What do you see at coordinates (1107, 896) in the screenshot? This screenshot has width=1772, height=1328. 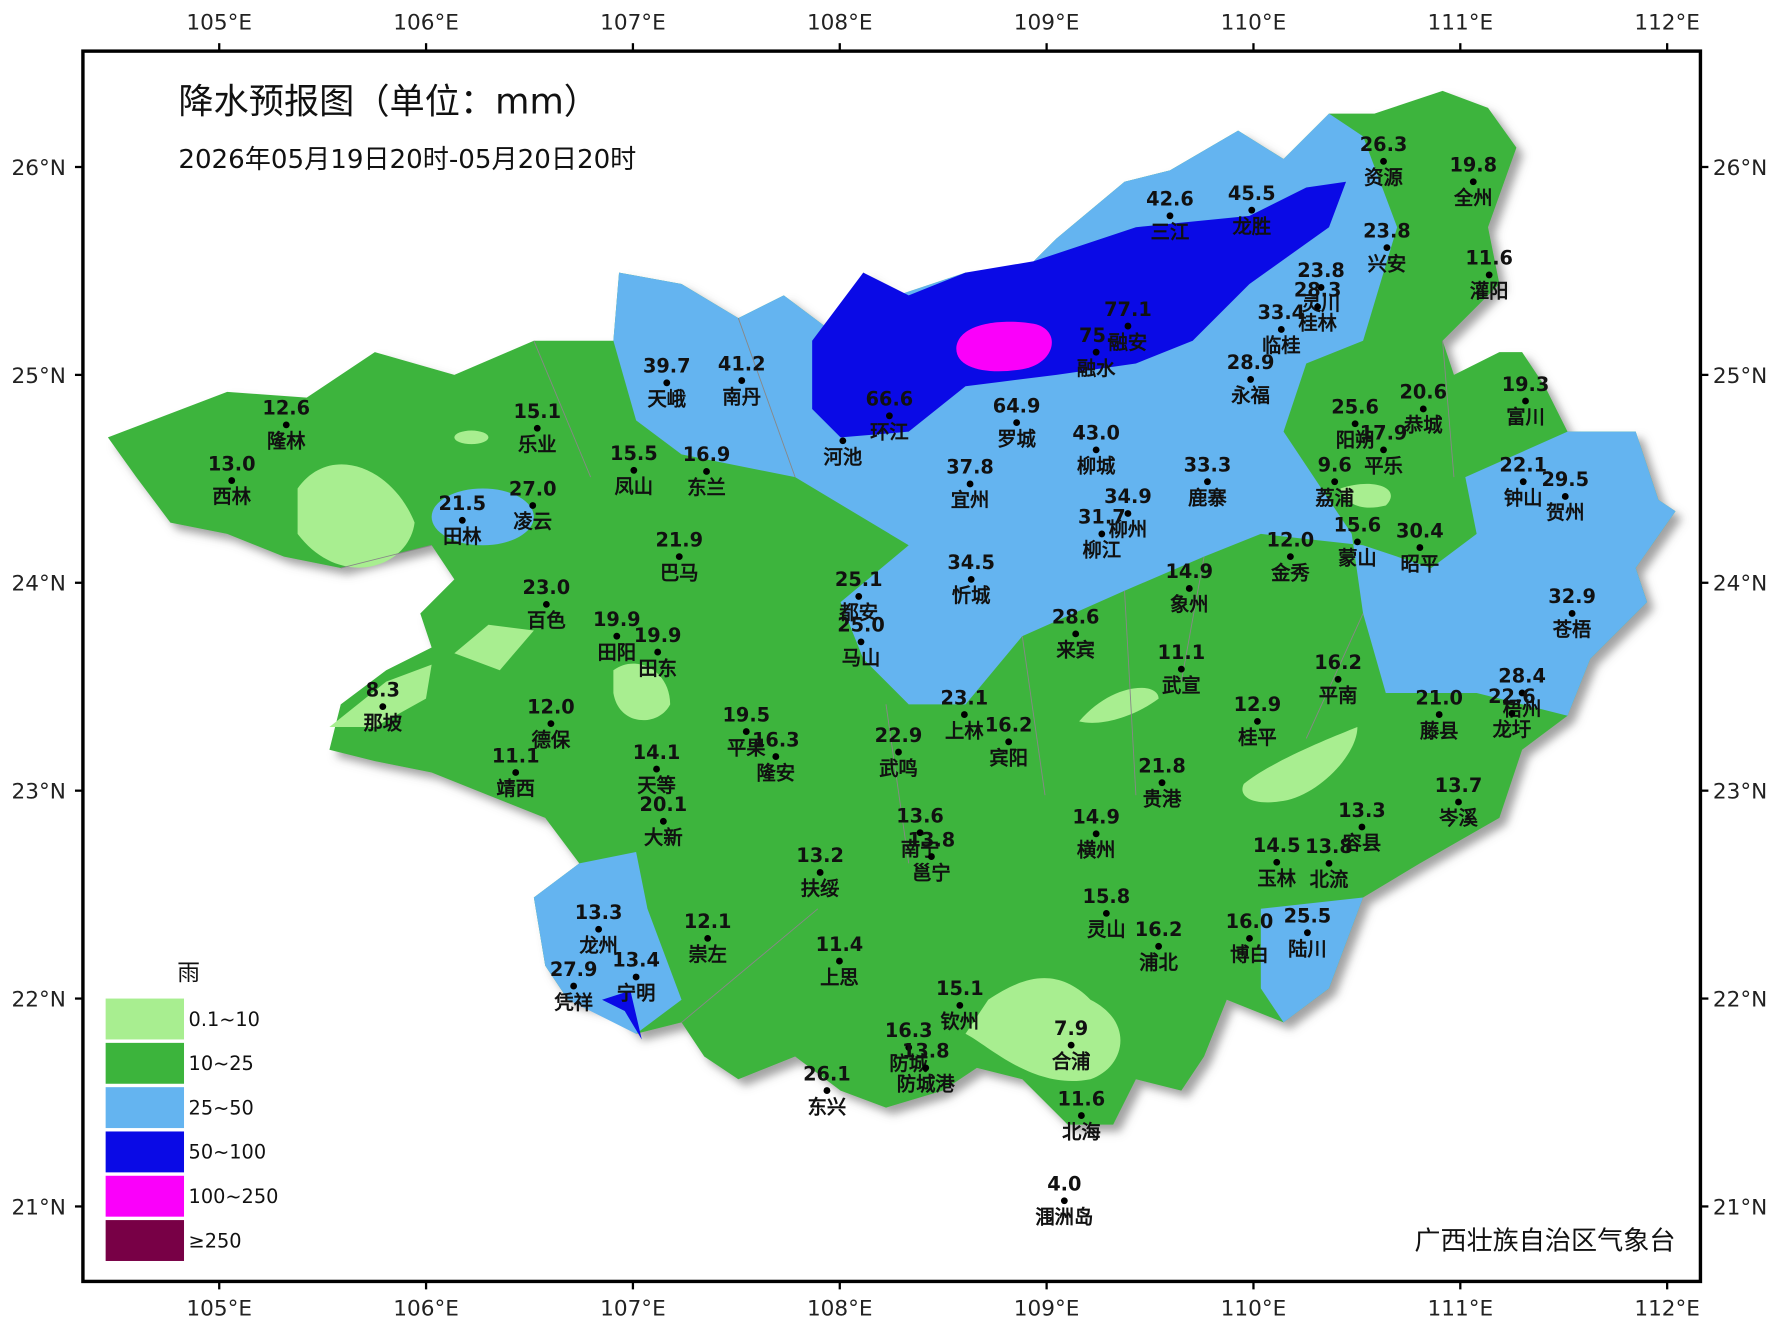 I see `station-value: 15.8` at bounding box center [1107, 896].